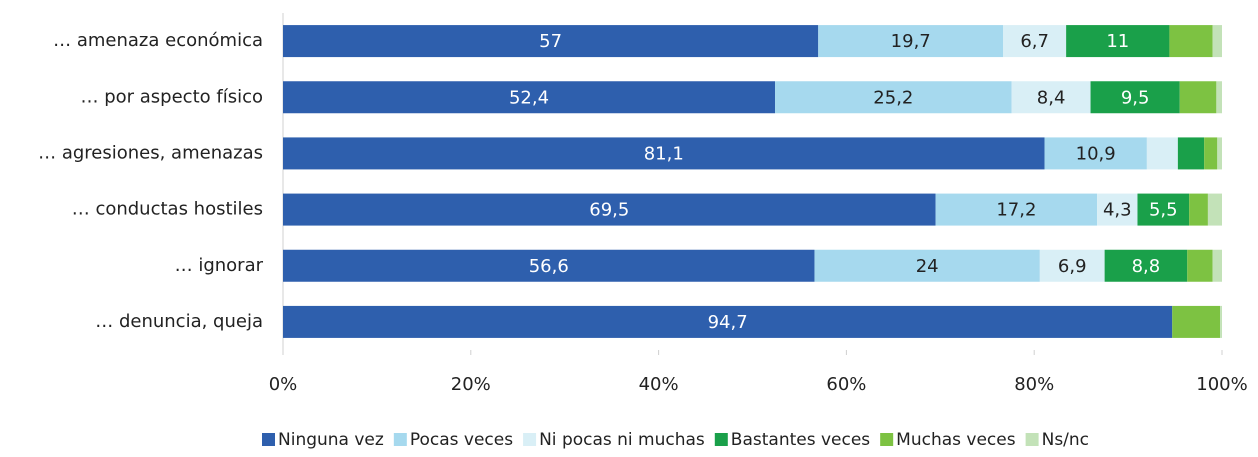 The image size is (1258, 457). Describe the element at coordinates (622, 440) in the screenshot. I see `legend-label: Ni pocas ni muchas` at that location.